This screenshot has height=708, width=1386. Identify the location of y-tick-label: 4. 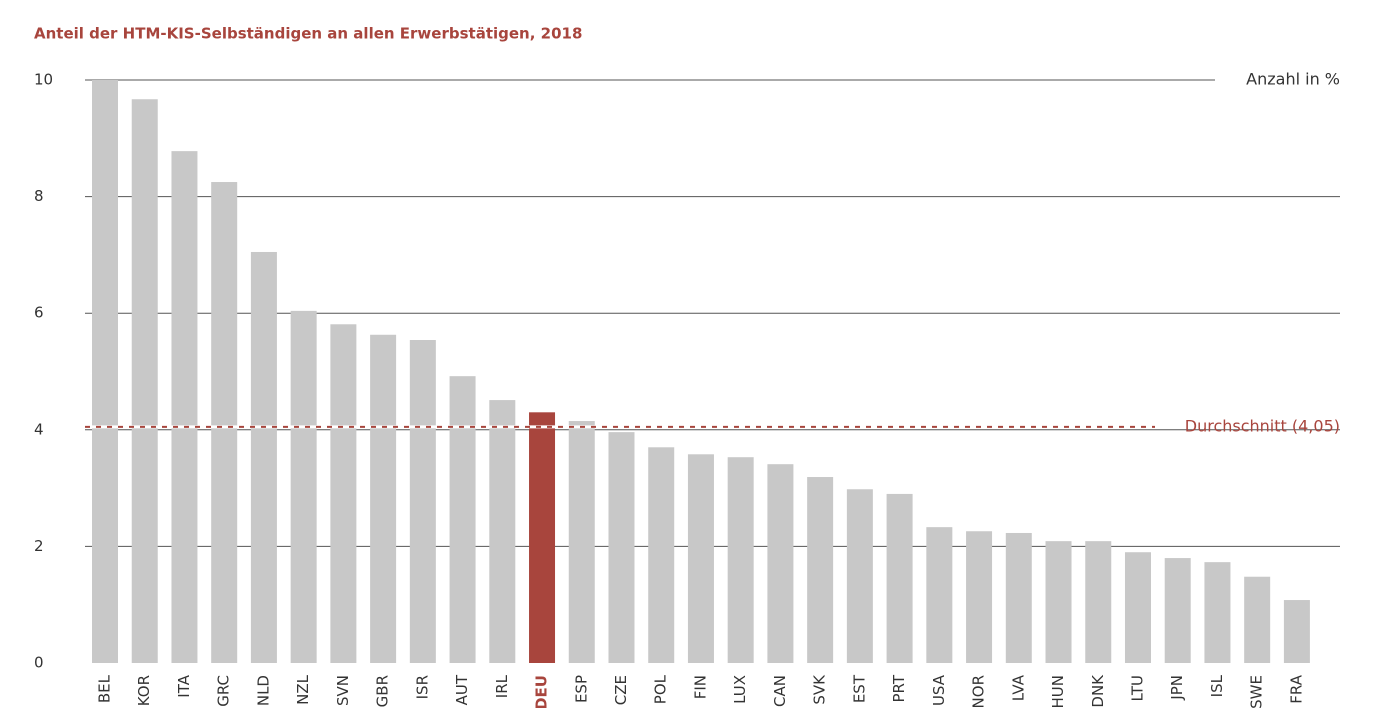
(39, 429).